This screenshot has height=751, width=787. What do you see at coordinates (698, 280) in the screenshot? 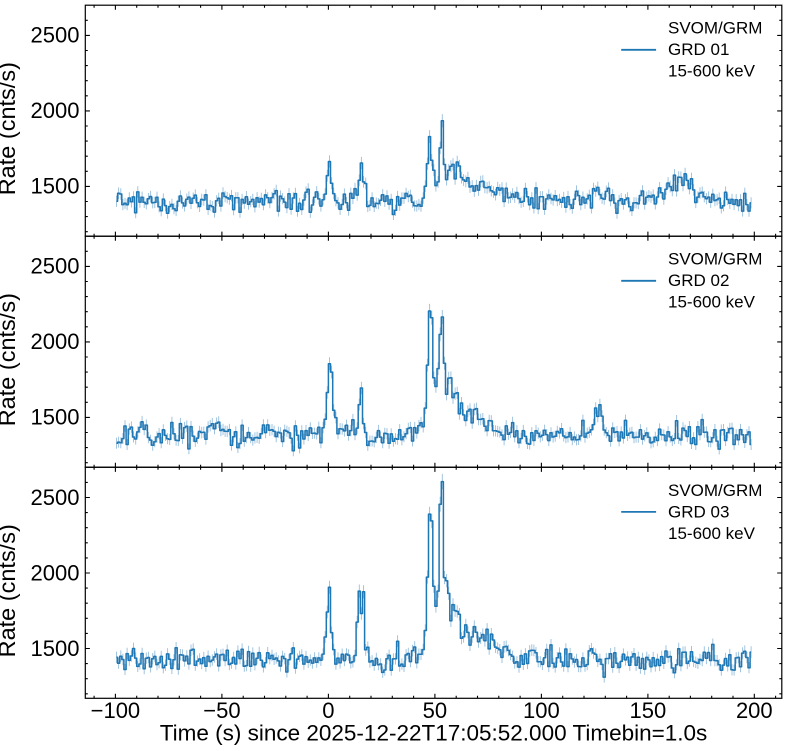
I see `svg-text: GRD 02` at bounding box center [698, 280].